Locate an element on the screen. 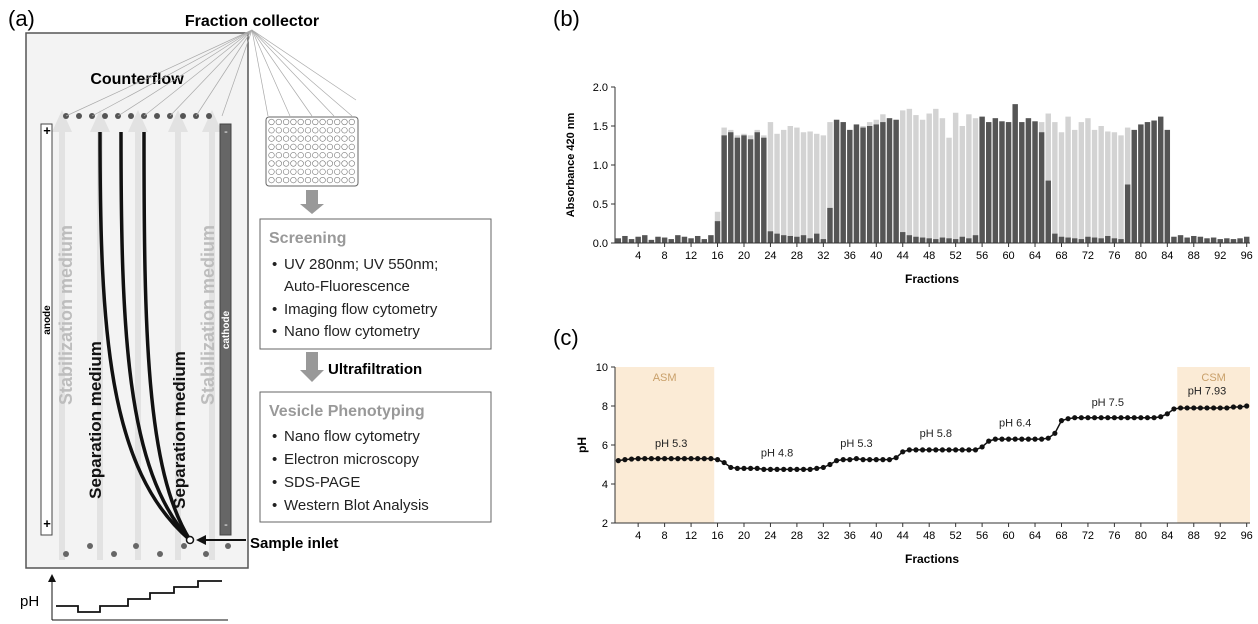 This screenshot has width=1258, height=624. tick-label: 88 is located at coordinates (1194, 536).